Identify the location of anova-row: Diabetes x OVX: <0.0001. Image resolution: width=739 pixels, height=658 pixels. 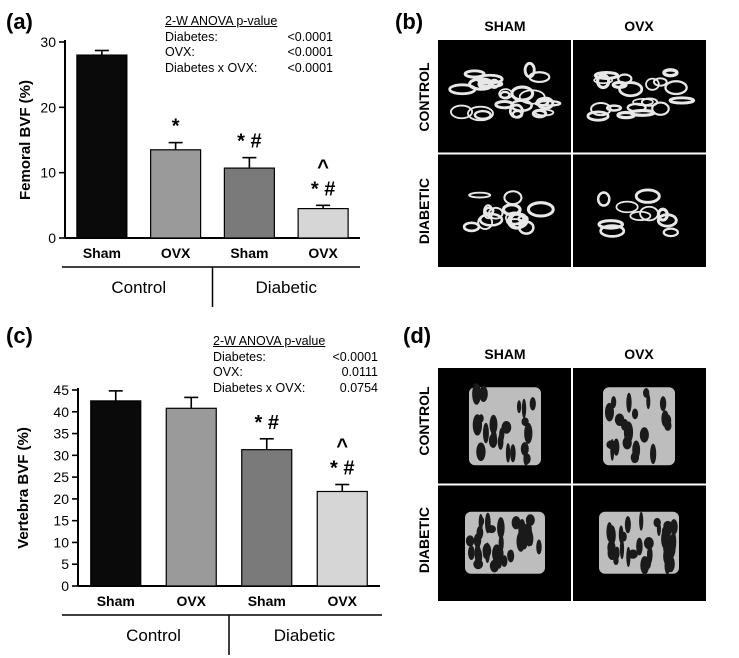
(249, 69).